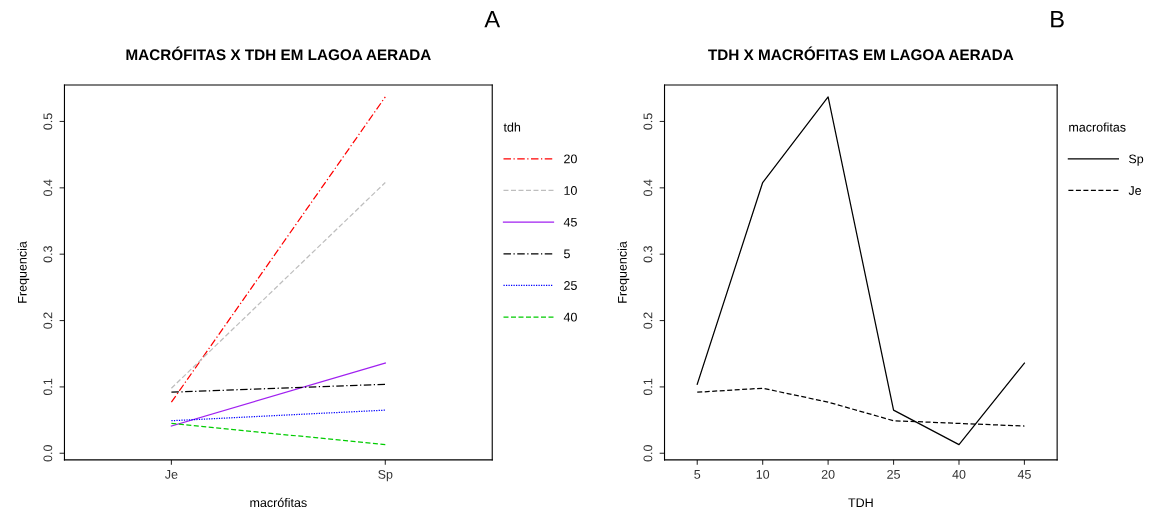 Image resolution: width=1172 pixels, height=515 pixels. Describe the element at coordinates (570, 285) in the screenshot. I see `legend-label: 25` at that location.